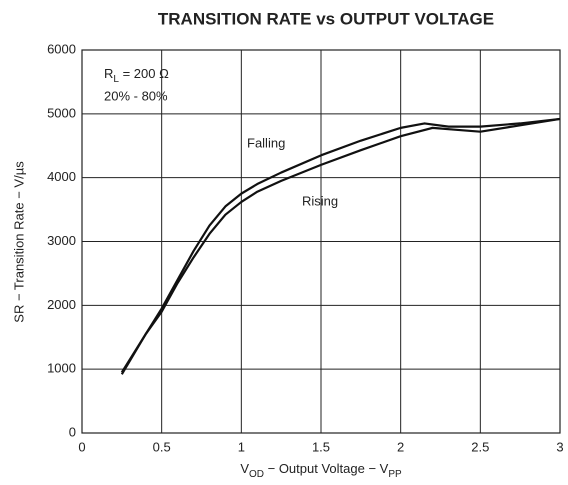  What do you see at coordinates (61, 240) in the screenshot?
I see `y-tick-label: 3000` at bounding box center [61, 240].